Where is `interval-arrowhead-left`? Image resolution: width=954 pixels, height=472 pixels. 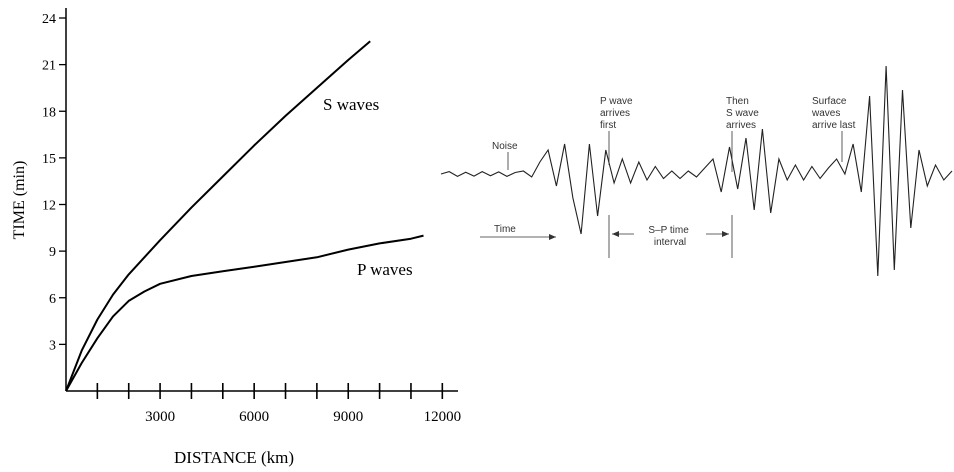 interval-arrowhead-left is located at coordinates (615, 234).